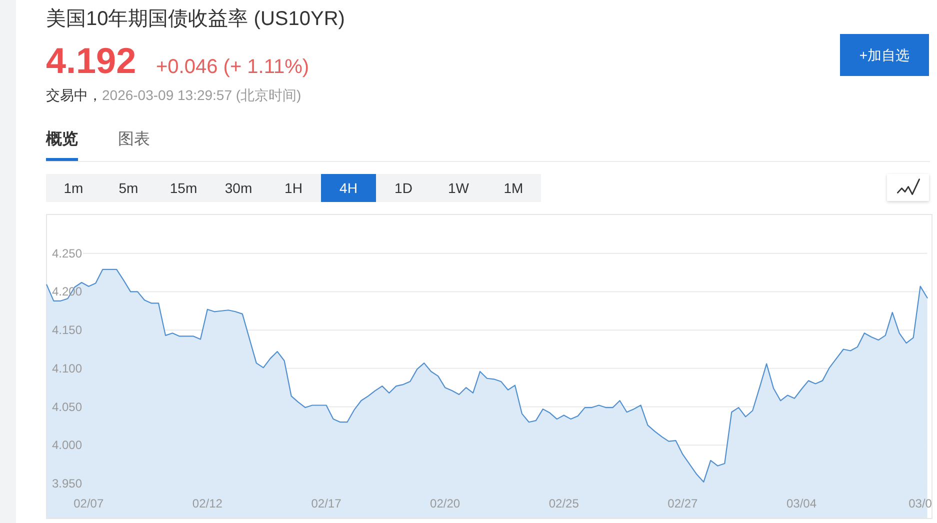  Describe the element at coordinates (293, 188) in the screenshot. I see `label: 1H` at that location.